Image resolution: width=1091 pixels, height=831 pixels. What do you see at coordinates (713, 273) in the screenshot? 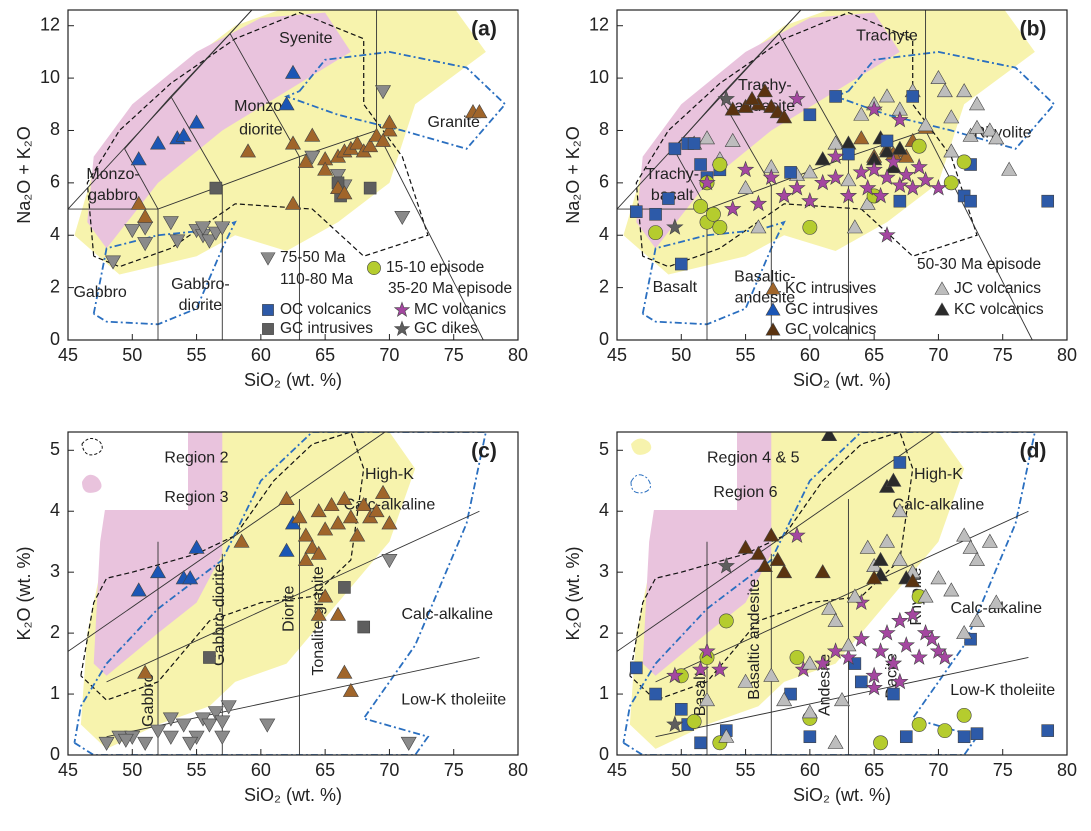
I see `field-outline-blue` at bounding box center [713, 273].